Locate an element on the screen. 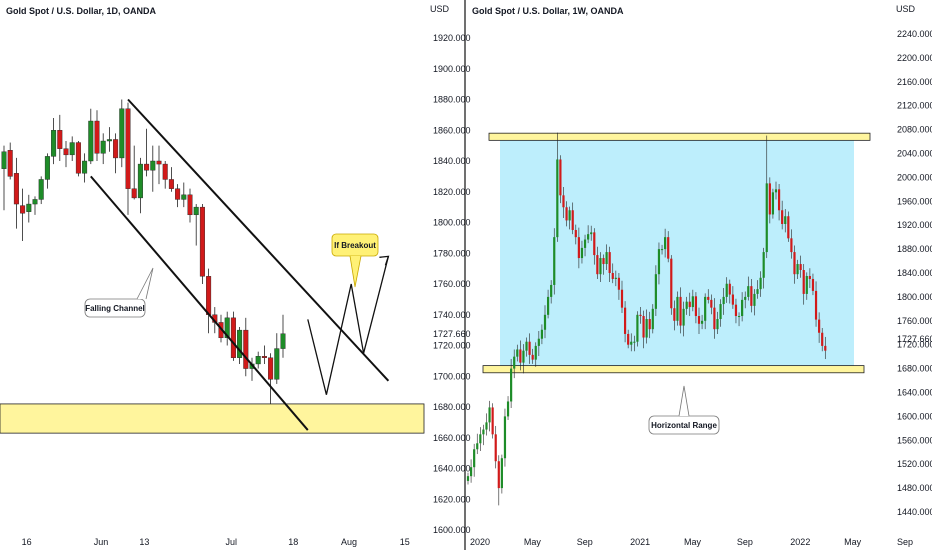 This screenshot has height=550, width=932. right-x-tick: 2022 is located at coordinates (800, 542).